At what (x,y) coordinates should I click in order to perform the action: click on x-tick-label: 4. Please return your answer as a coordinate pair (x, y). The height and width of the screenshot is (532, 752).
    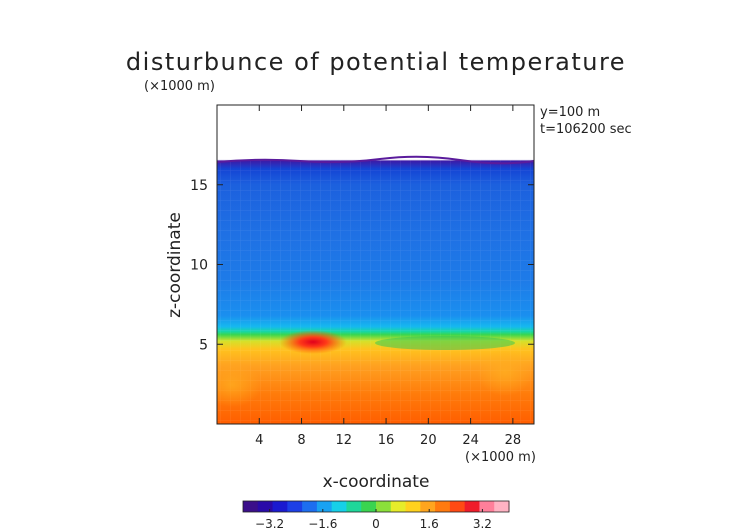
    Looking at the image, I should click on (259, 440).